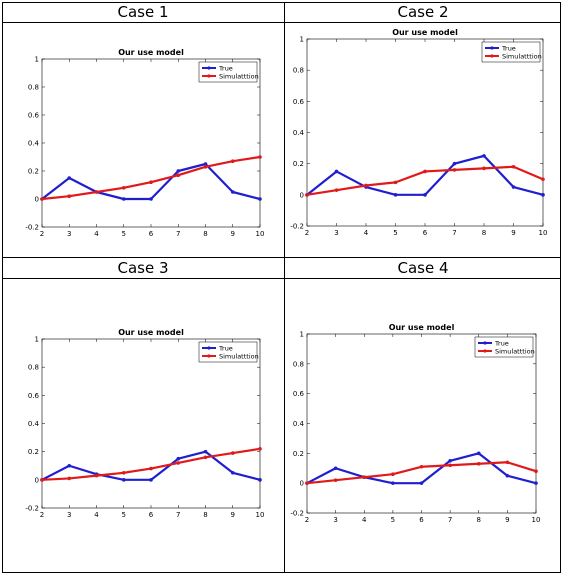 This screenshot has height=575, width=563. What do you see at coordinates (143, 268) in the screenshot?
I see `case-header-3: Case 3` at bounding box center [143, 268].